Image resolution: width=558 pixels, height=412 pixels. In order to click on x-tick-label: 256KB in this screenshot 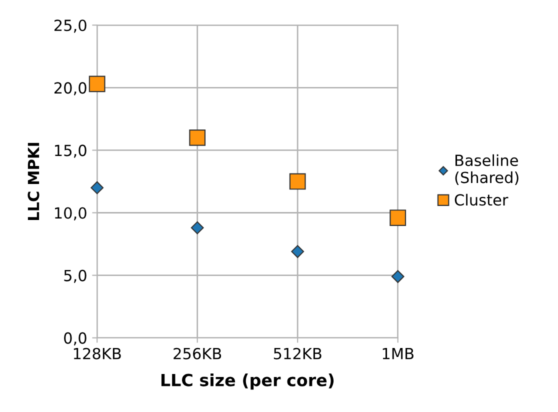, I will do `click(198, 354)`.